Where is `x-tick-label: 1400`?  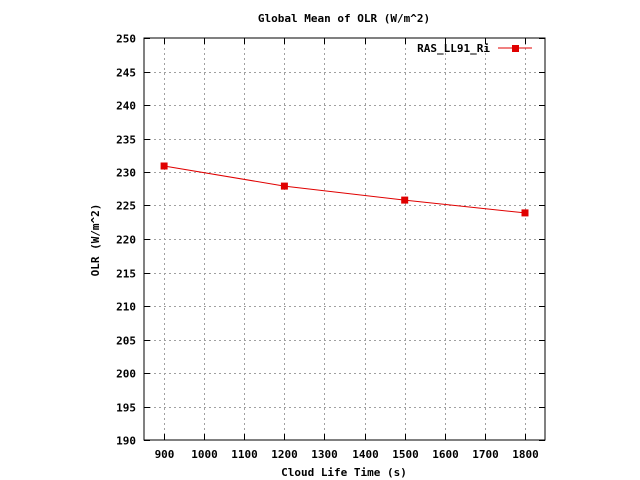
x-tick-label: 1400 is located at coordinates (365, 454).